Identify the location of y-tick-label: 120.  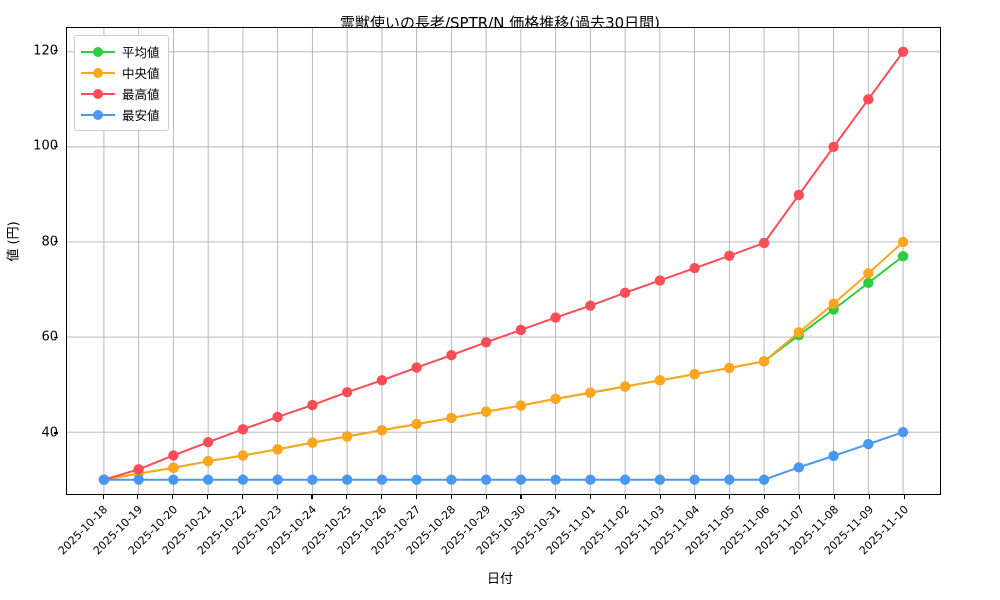
(45, 51).